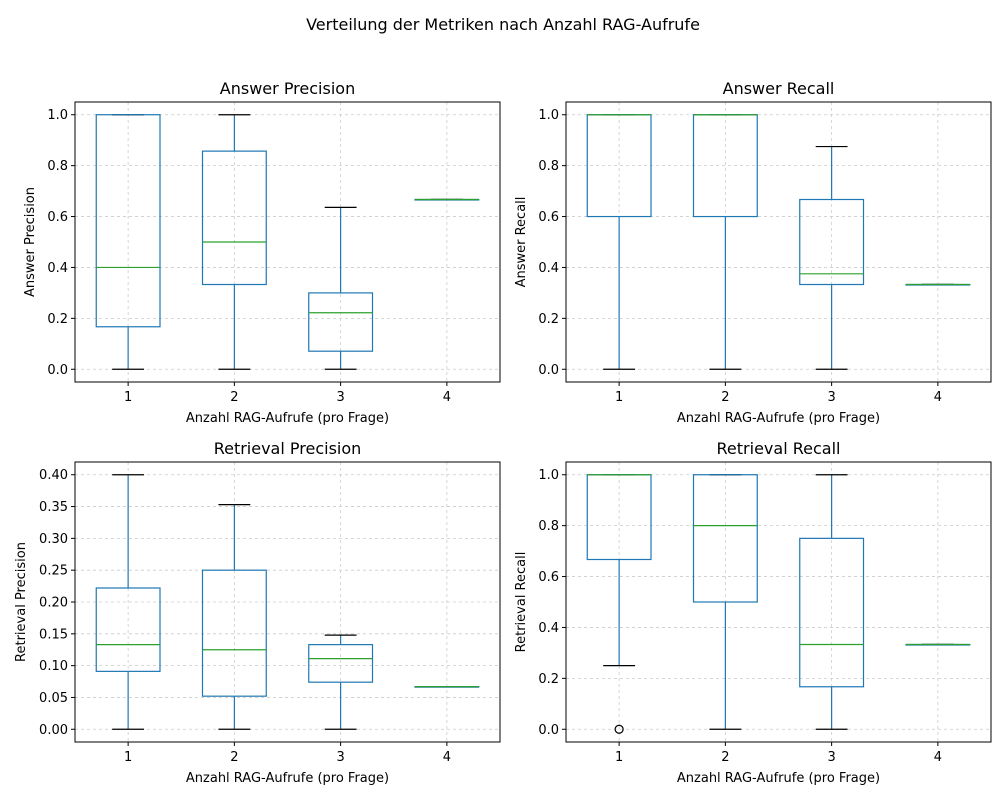 Image resolution: width=1006 pixels, height=800 pixels. Describe the element at coordinates (779, 88) in the screenshot. I see `subplot-title: Answer Recall` at that location.